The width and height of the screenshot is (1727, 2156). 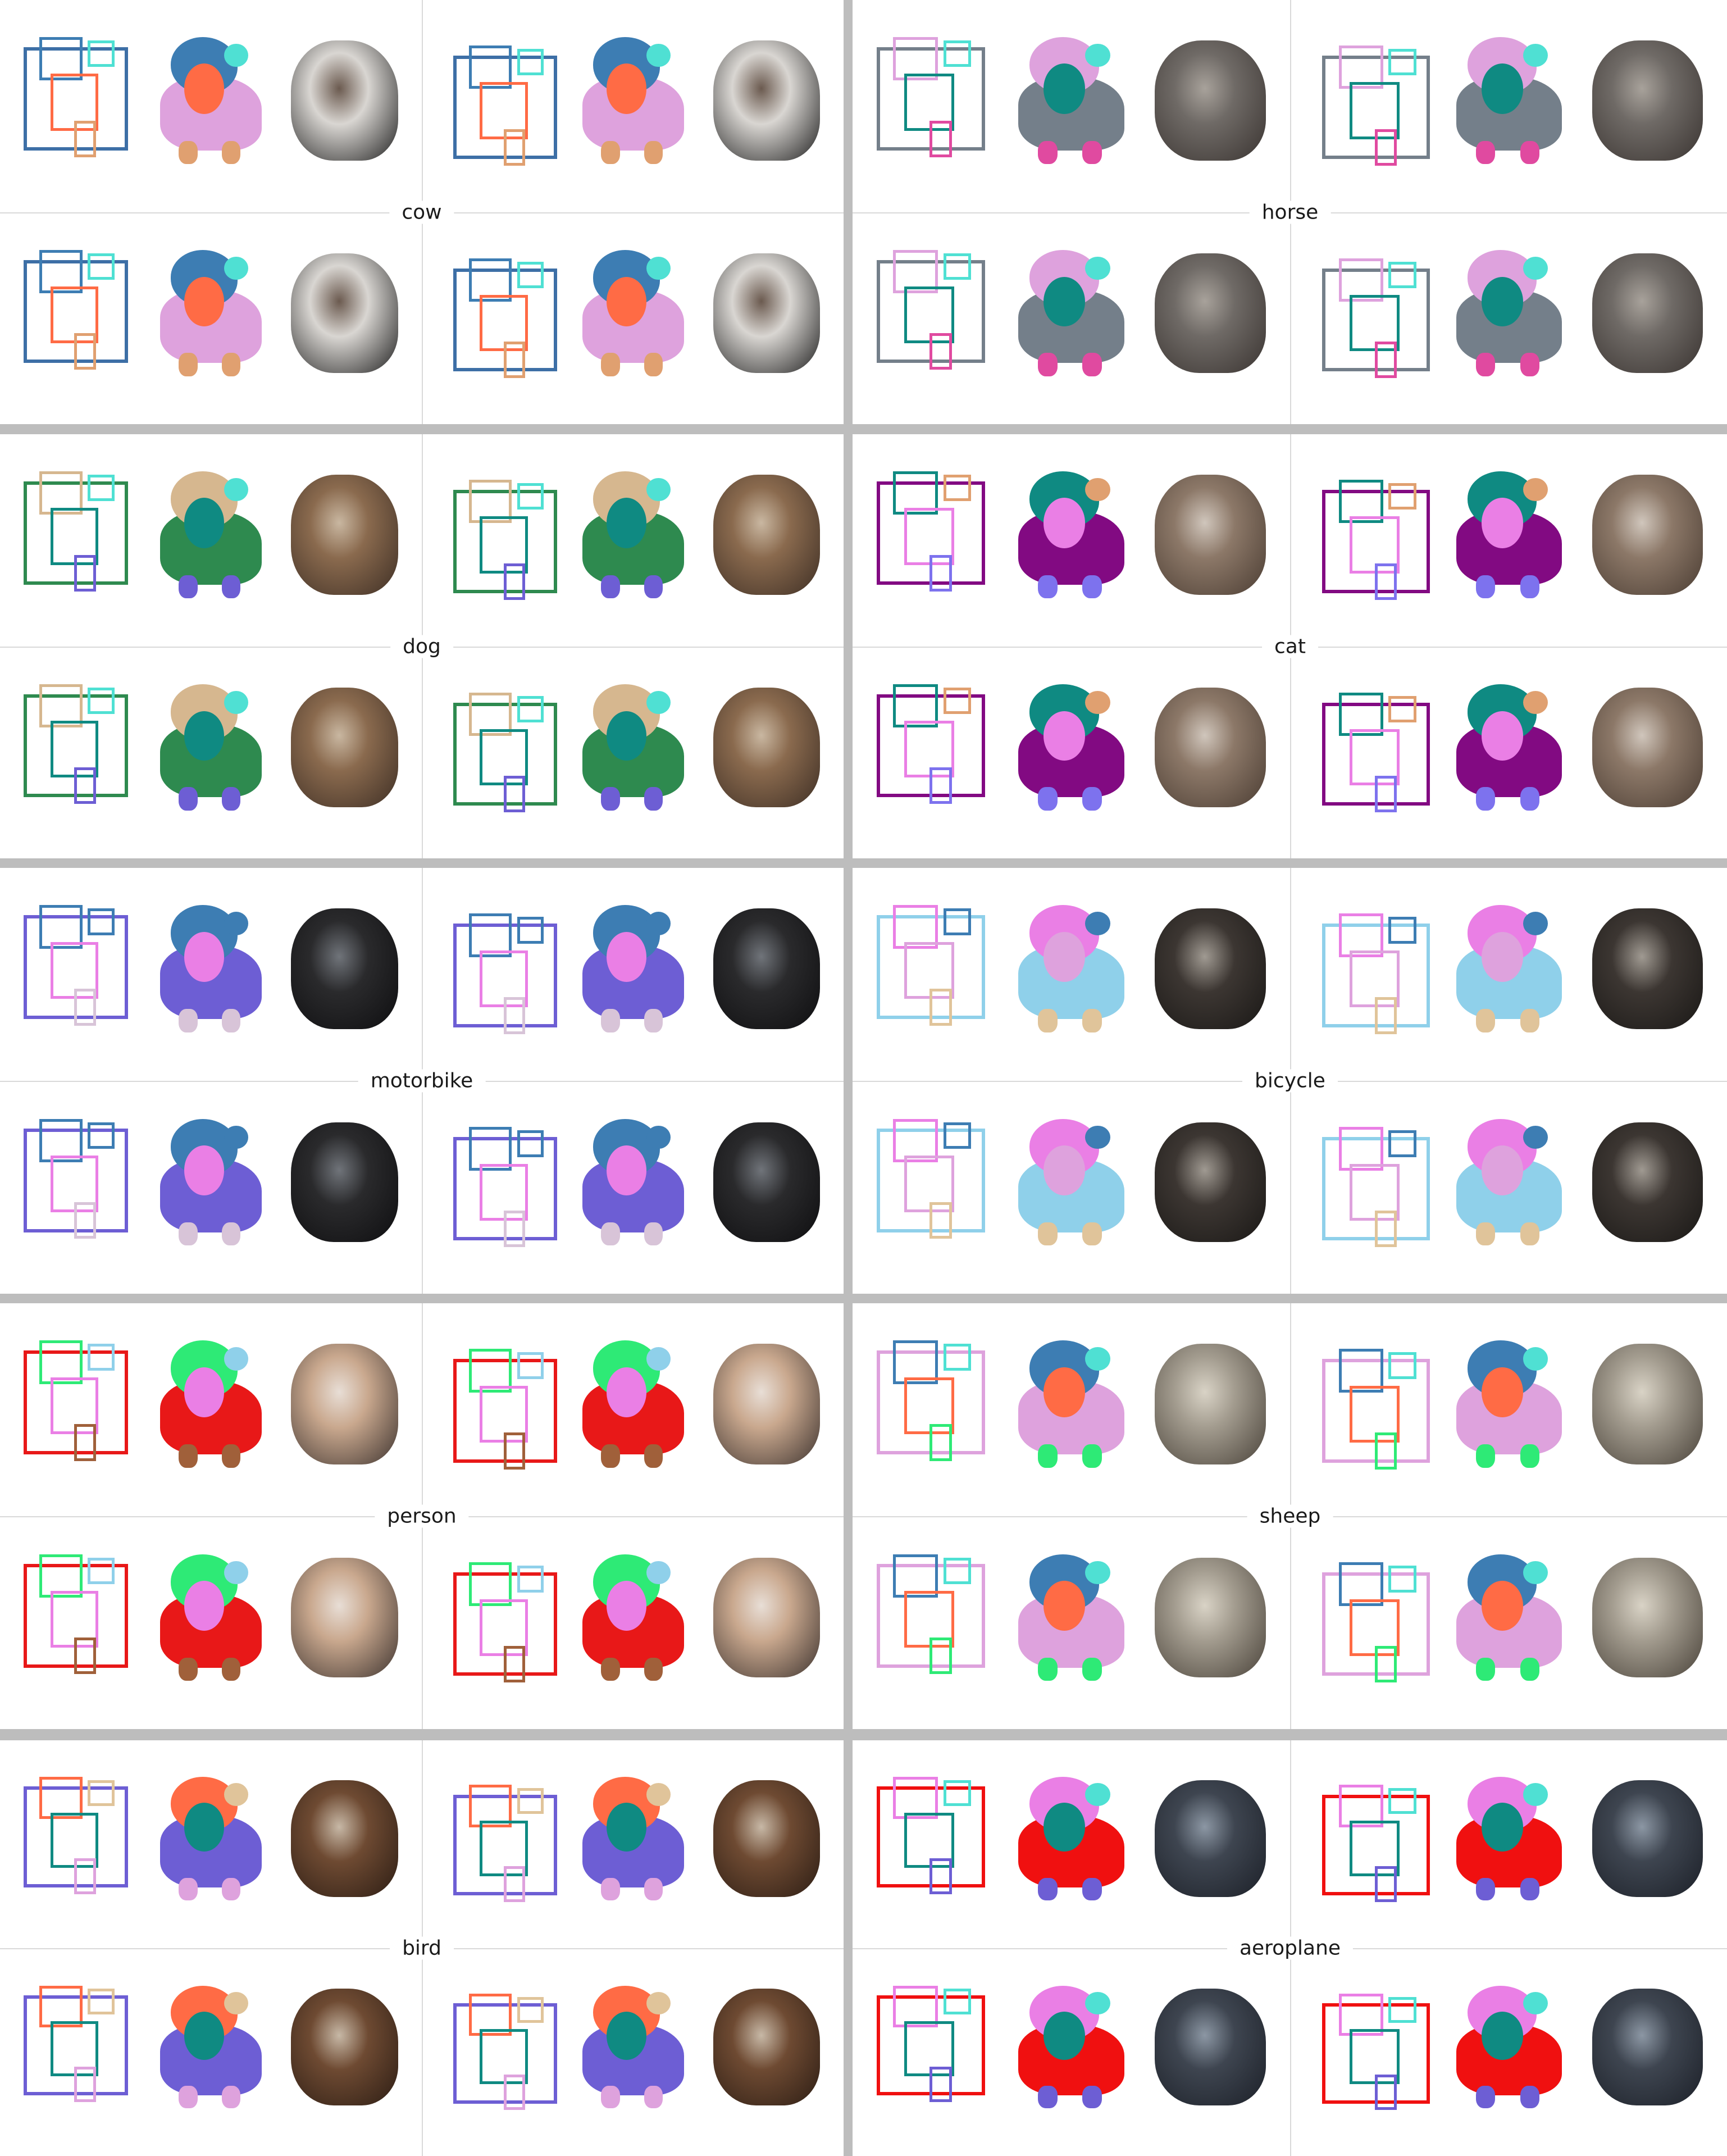 I want to click on column-separator, so click(x=848, y=1078).